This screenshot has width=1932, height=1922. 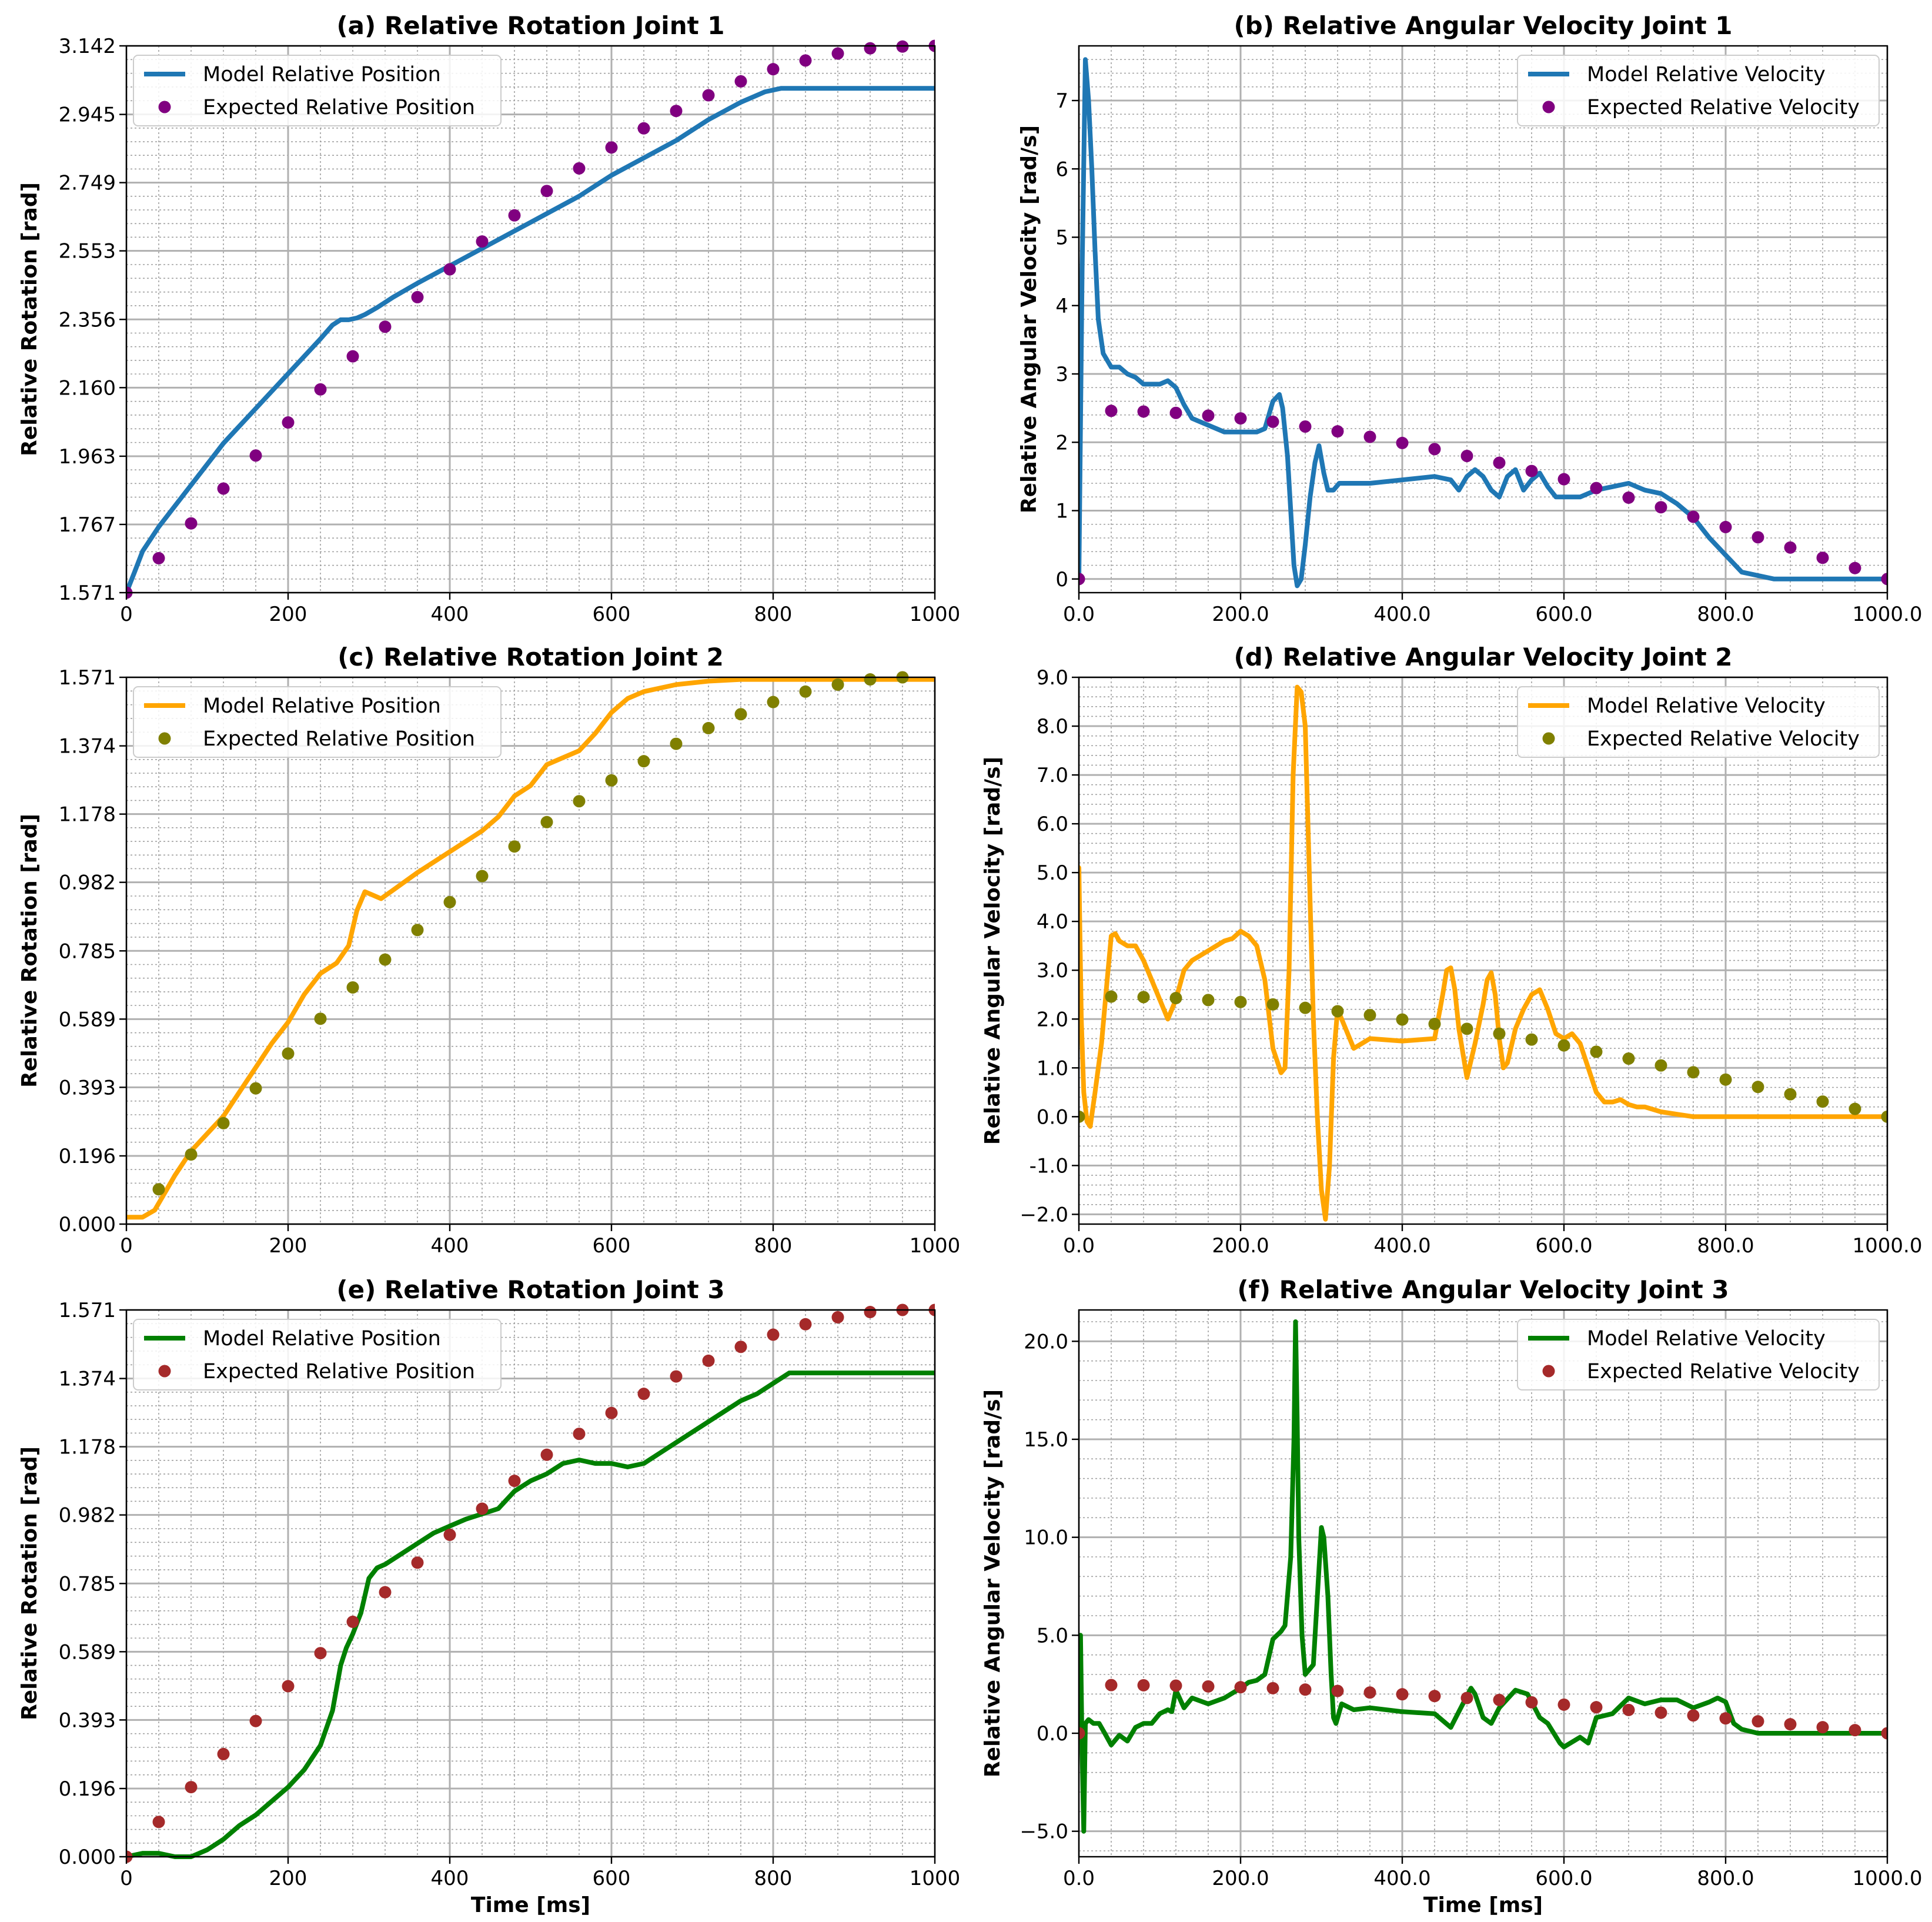 I want to click on minor-grid, so click(x=1483, y=950).